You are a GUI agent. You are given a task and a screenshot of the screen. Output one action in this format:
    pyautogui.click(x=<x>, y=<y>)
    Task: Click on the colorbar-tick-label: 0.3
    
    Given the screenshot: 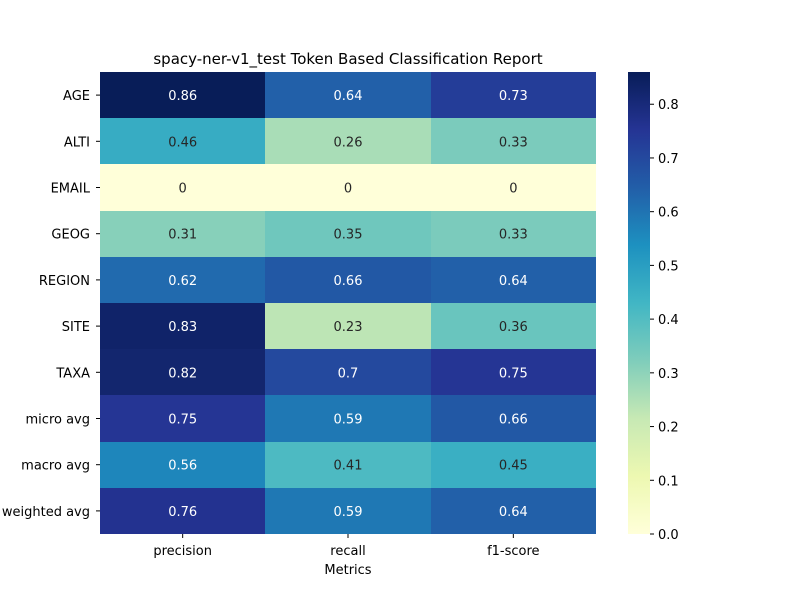 What is the action you would take?
    pyautogui.click(x=668, y=374)
    